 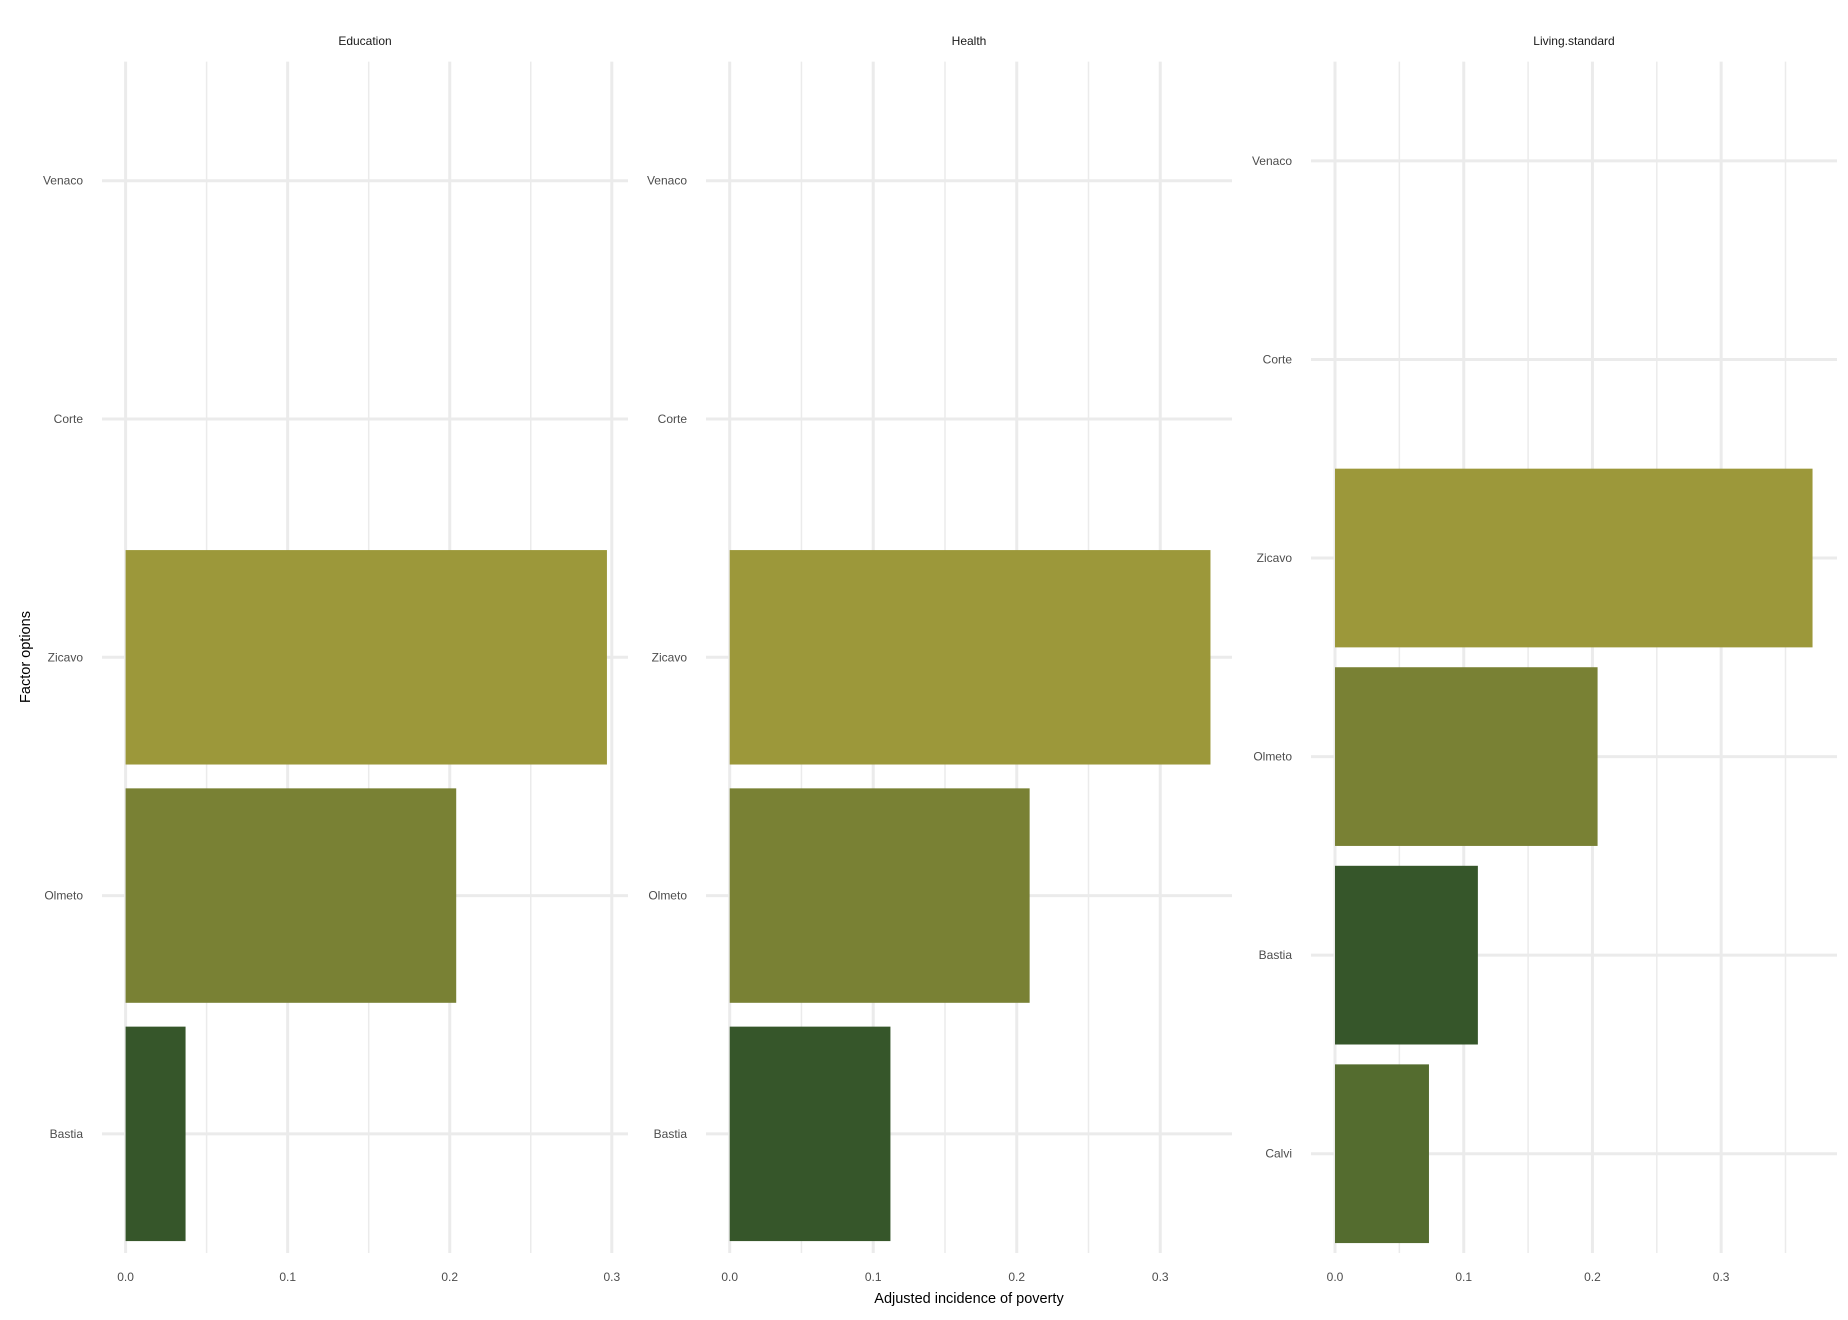 I want to click on y-axis-title: Factor options, so click(x=26, y=657).